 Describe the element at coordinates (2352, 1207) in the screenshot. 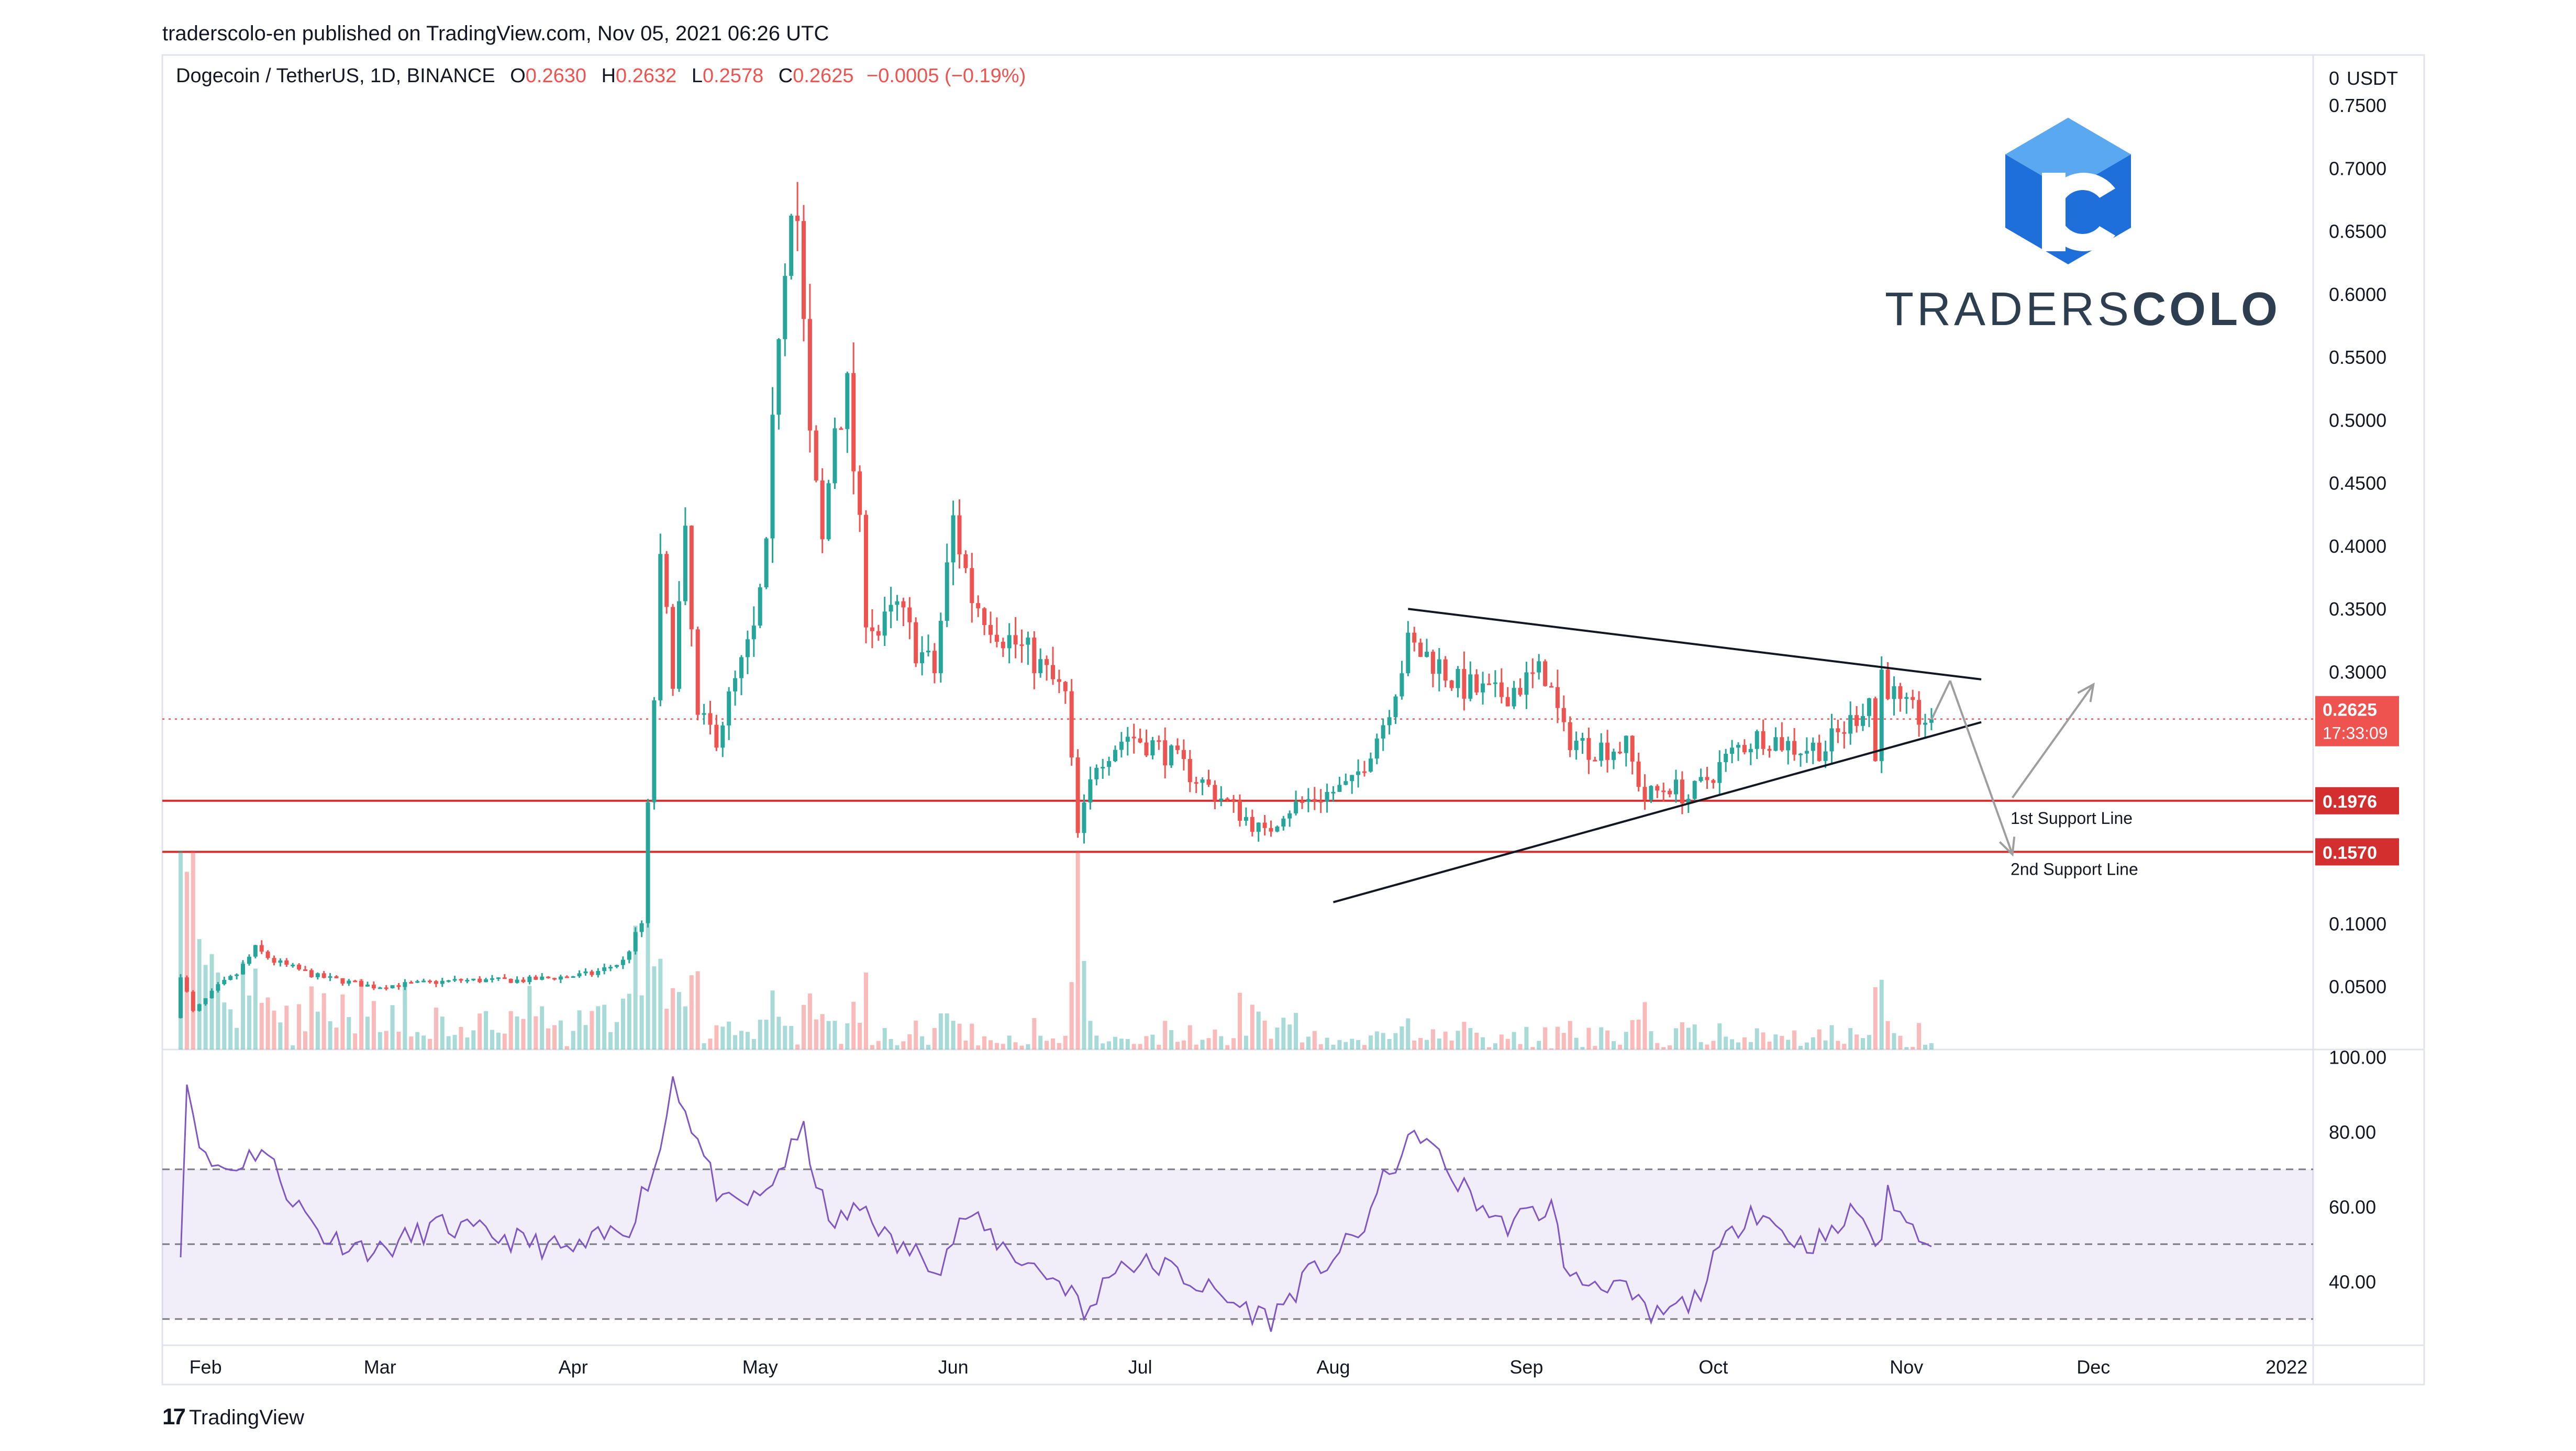

I see `rsi-tick: 60.00` at that location.